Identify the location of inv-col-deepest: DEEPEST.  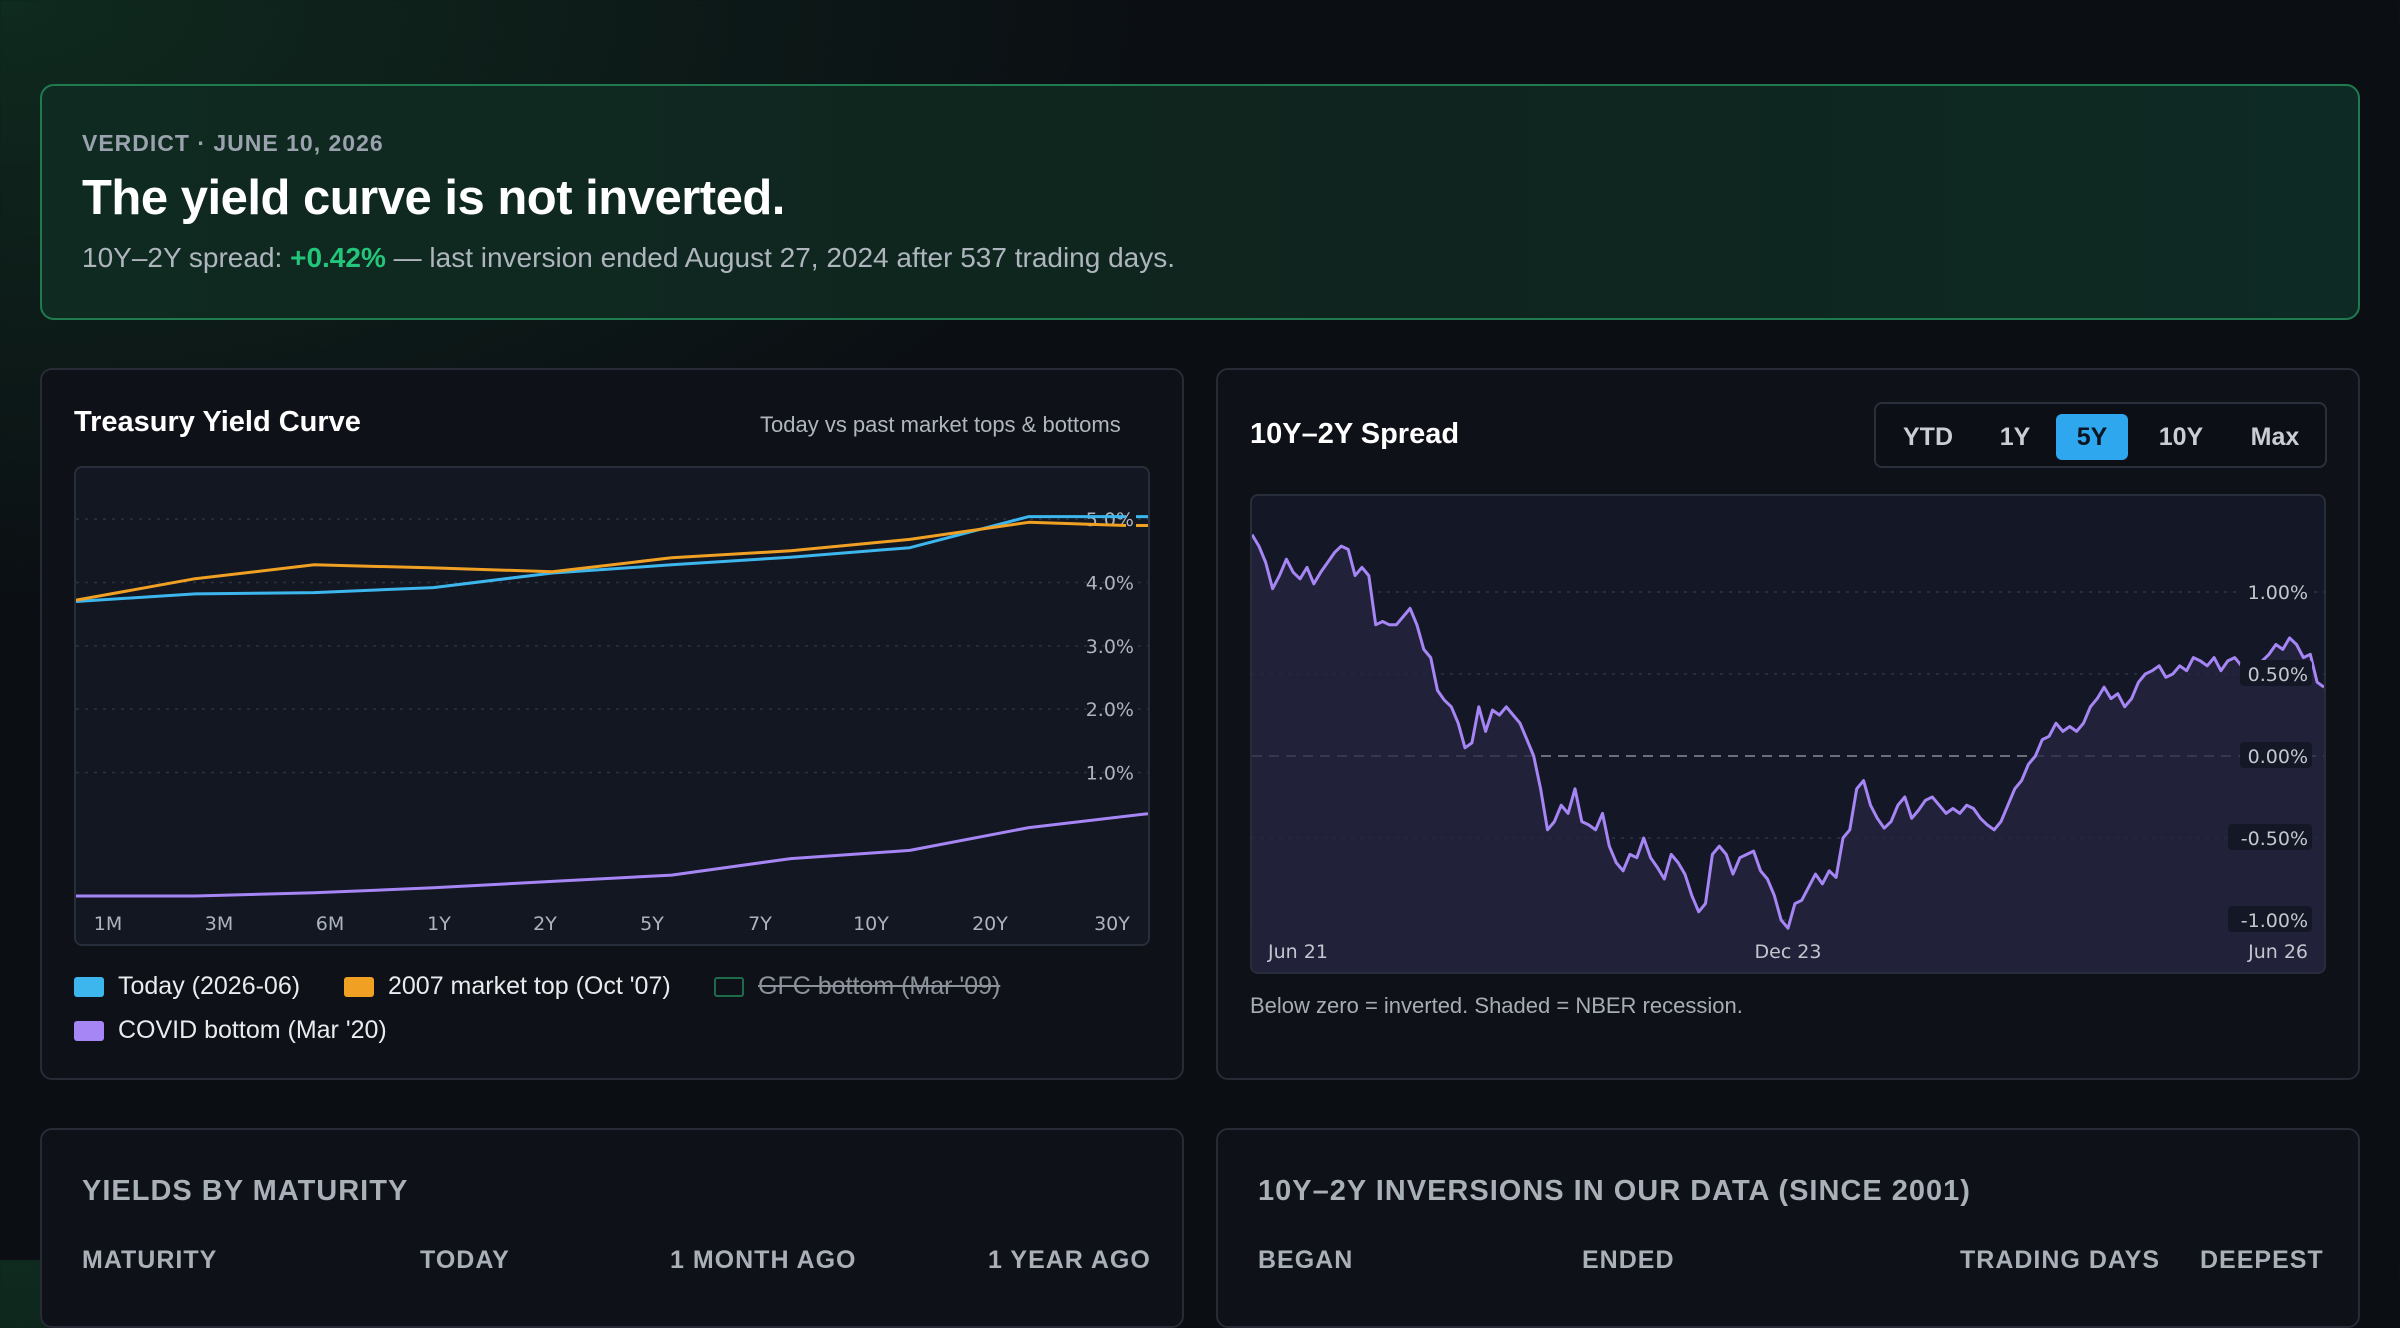
(2262, 1260).